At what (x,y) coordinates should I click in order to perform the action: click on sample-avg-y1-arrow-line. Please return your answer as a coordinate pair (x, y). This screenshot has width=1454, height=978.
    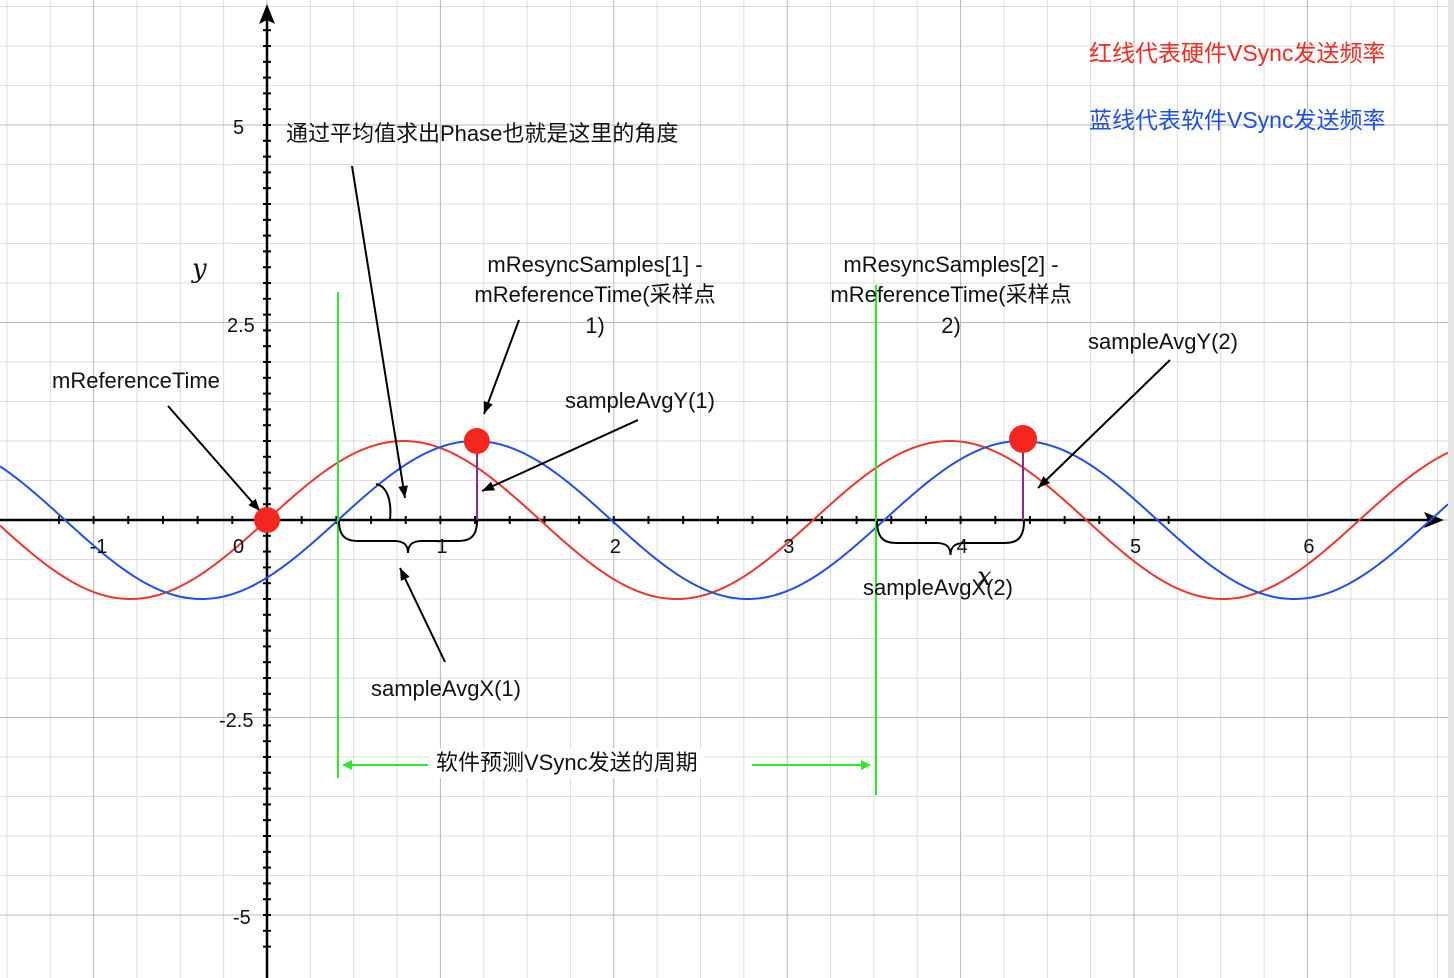
    Looking at the image, I should click on (560, 455).